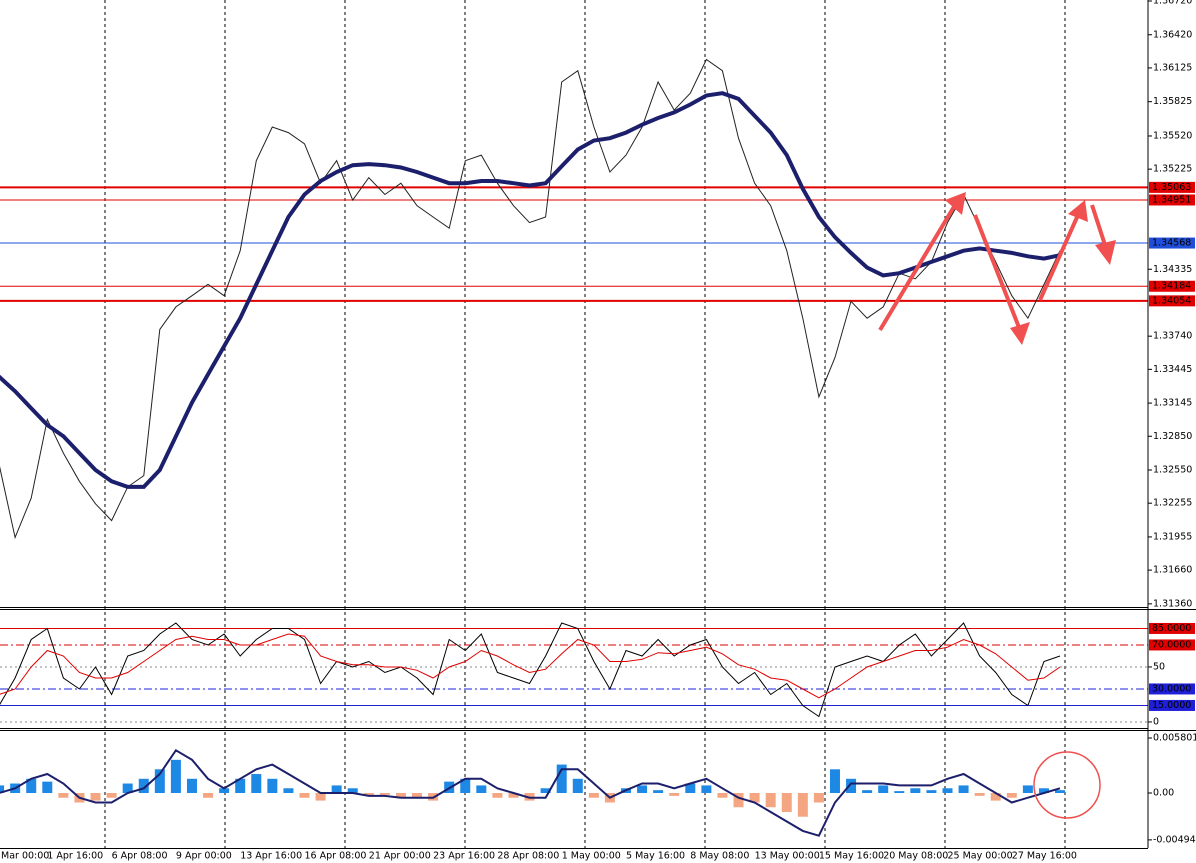 This screenshot has width=1196, height=863. I want to click on level-label: 1.34054, so click(1171, 300).